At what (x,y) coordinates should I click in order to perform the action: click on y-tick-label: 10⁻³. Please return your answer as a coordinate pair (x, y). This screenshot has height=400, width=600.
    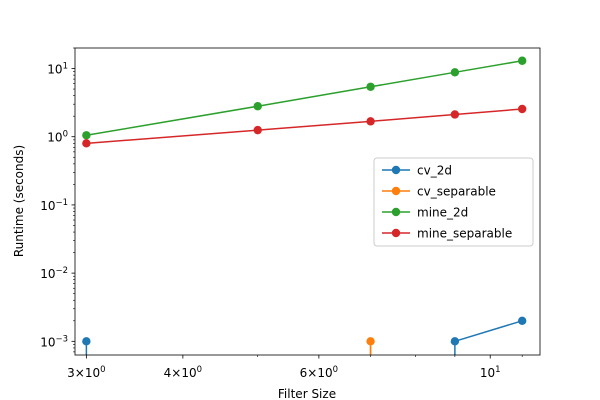
    Looking at the image, I should click on (54, 341).